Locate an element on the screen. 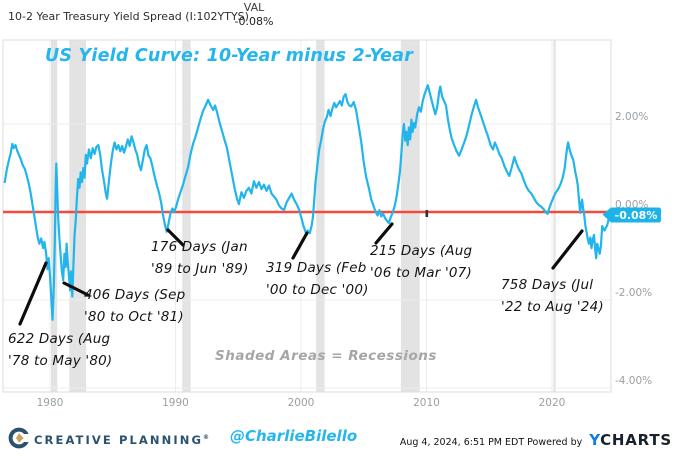 The image size is (680, 457). annotation-line: '00 to Dec '00) is located at coordinates (317, 290).